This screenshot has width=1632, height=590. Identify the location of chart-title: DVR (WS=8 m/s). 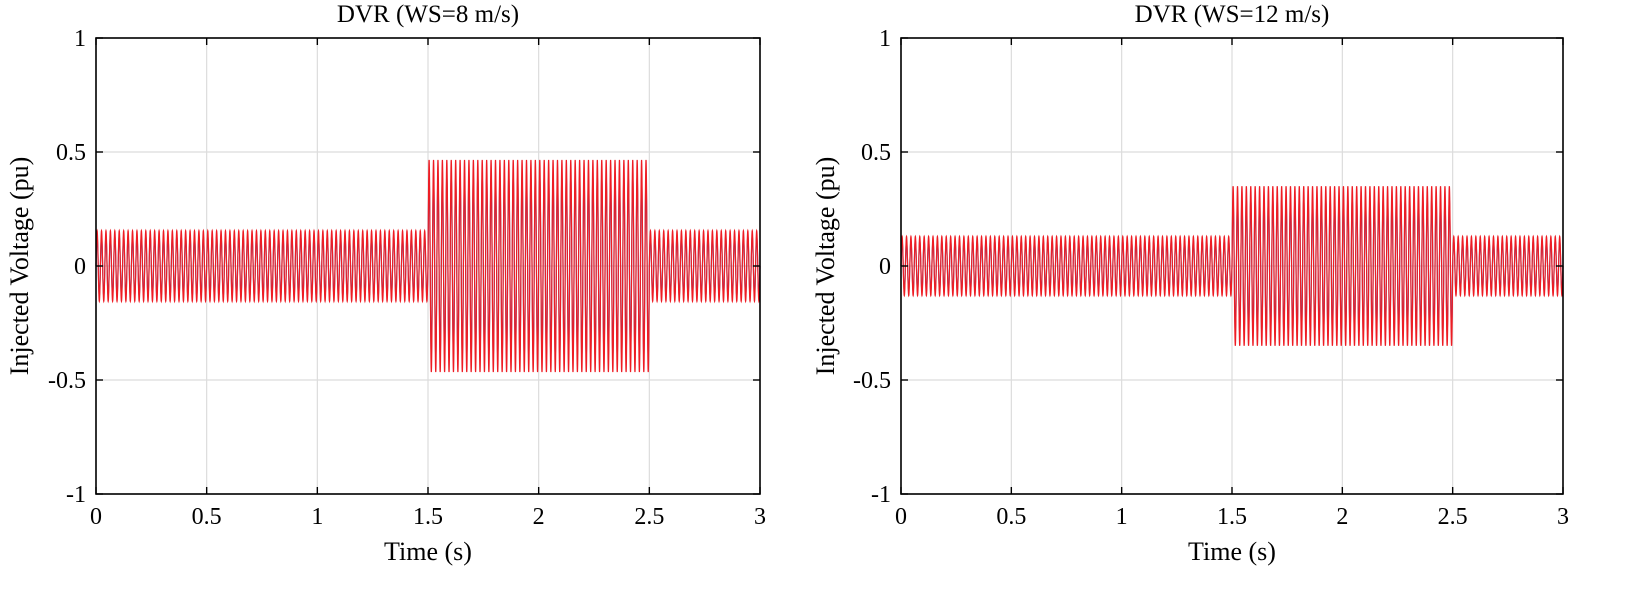
(428, 14).